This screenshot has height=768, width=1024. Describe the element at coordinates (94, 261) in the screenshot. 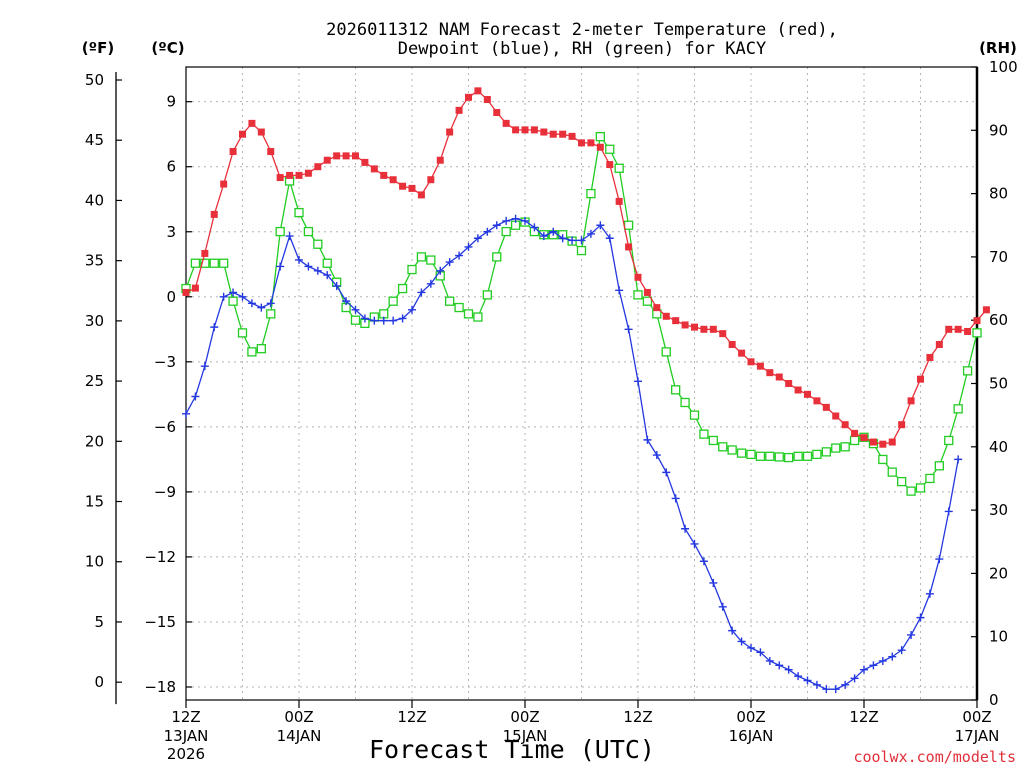

I see `fahrenheit-tick-label: 35` at that location.